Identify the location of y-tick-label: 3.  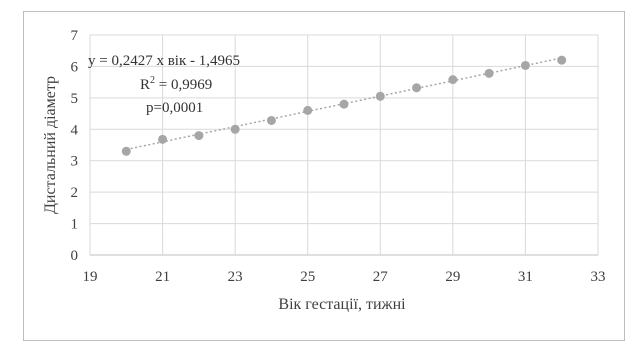
(75, 162).